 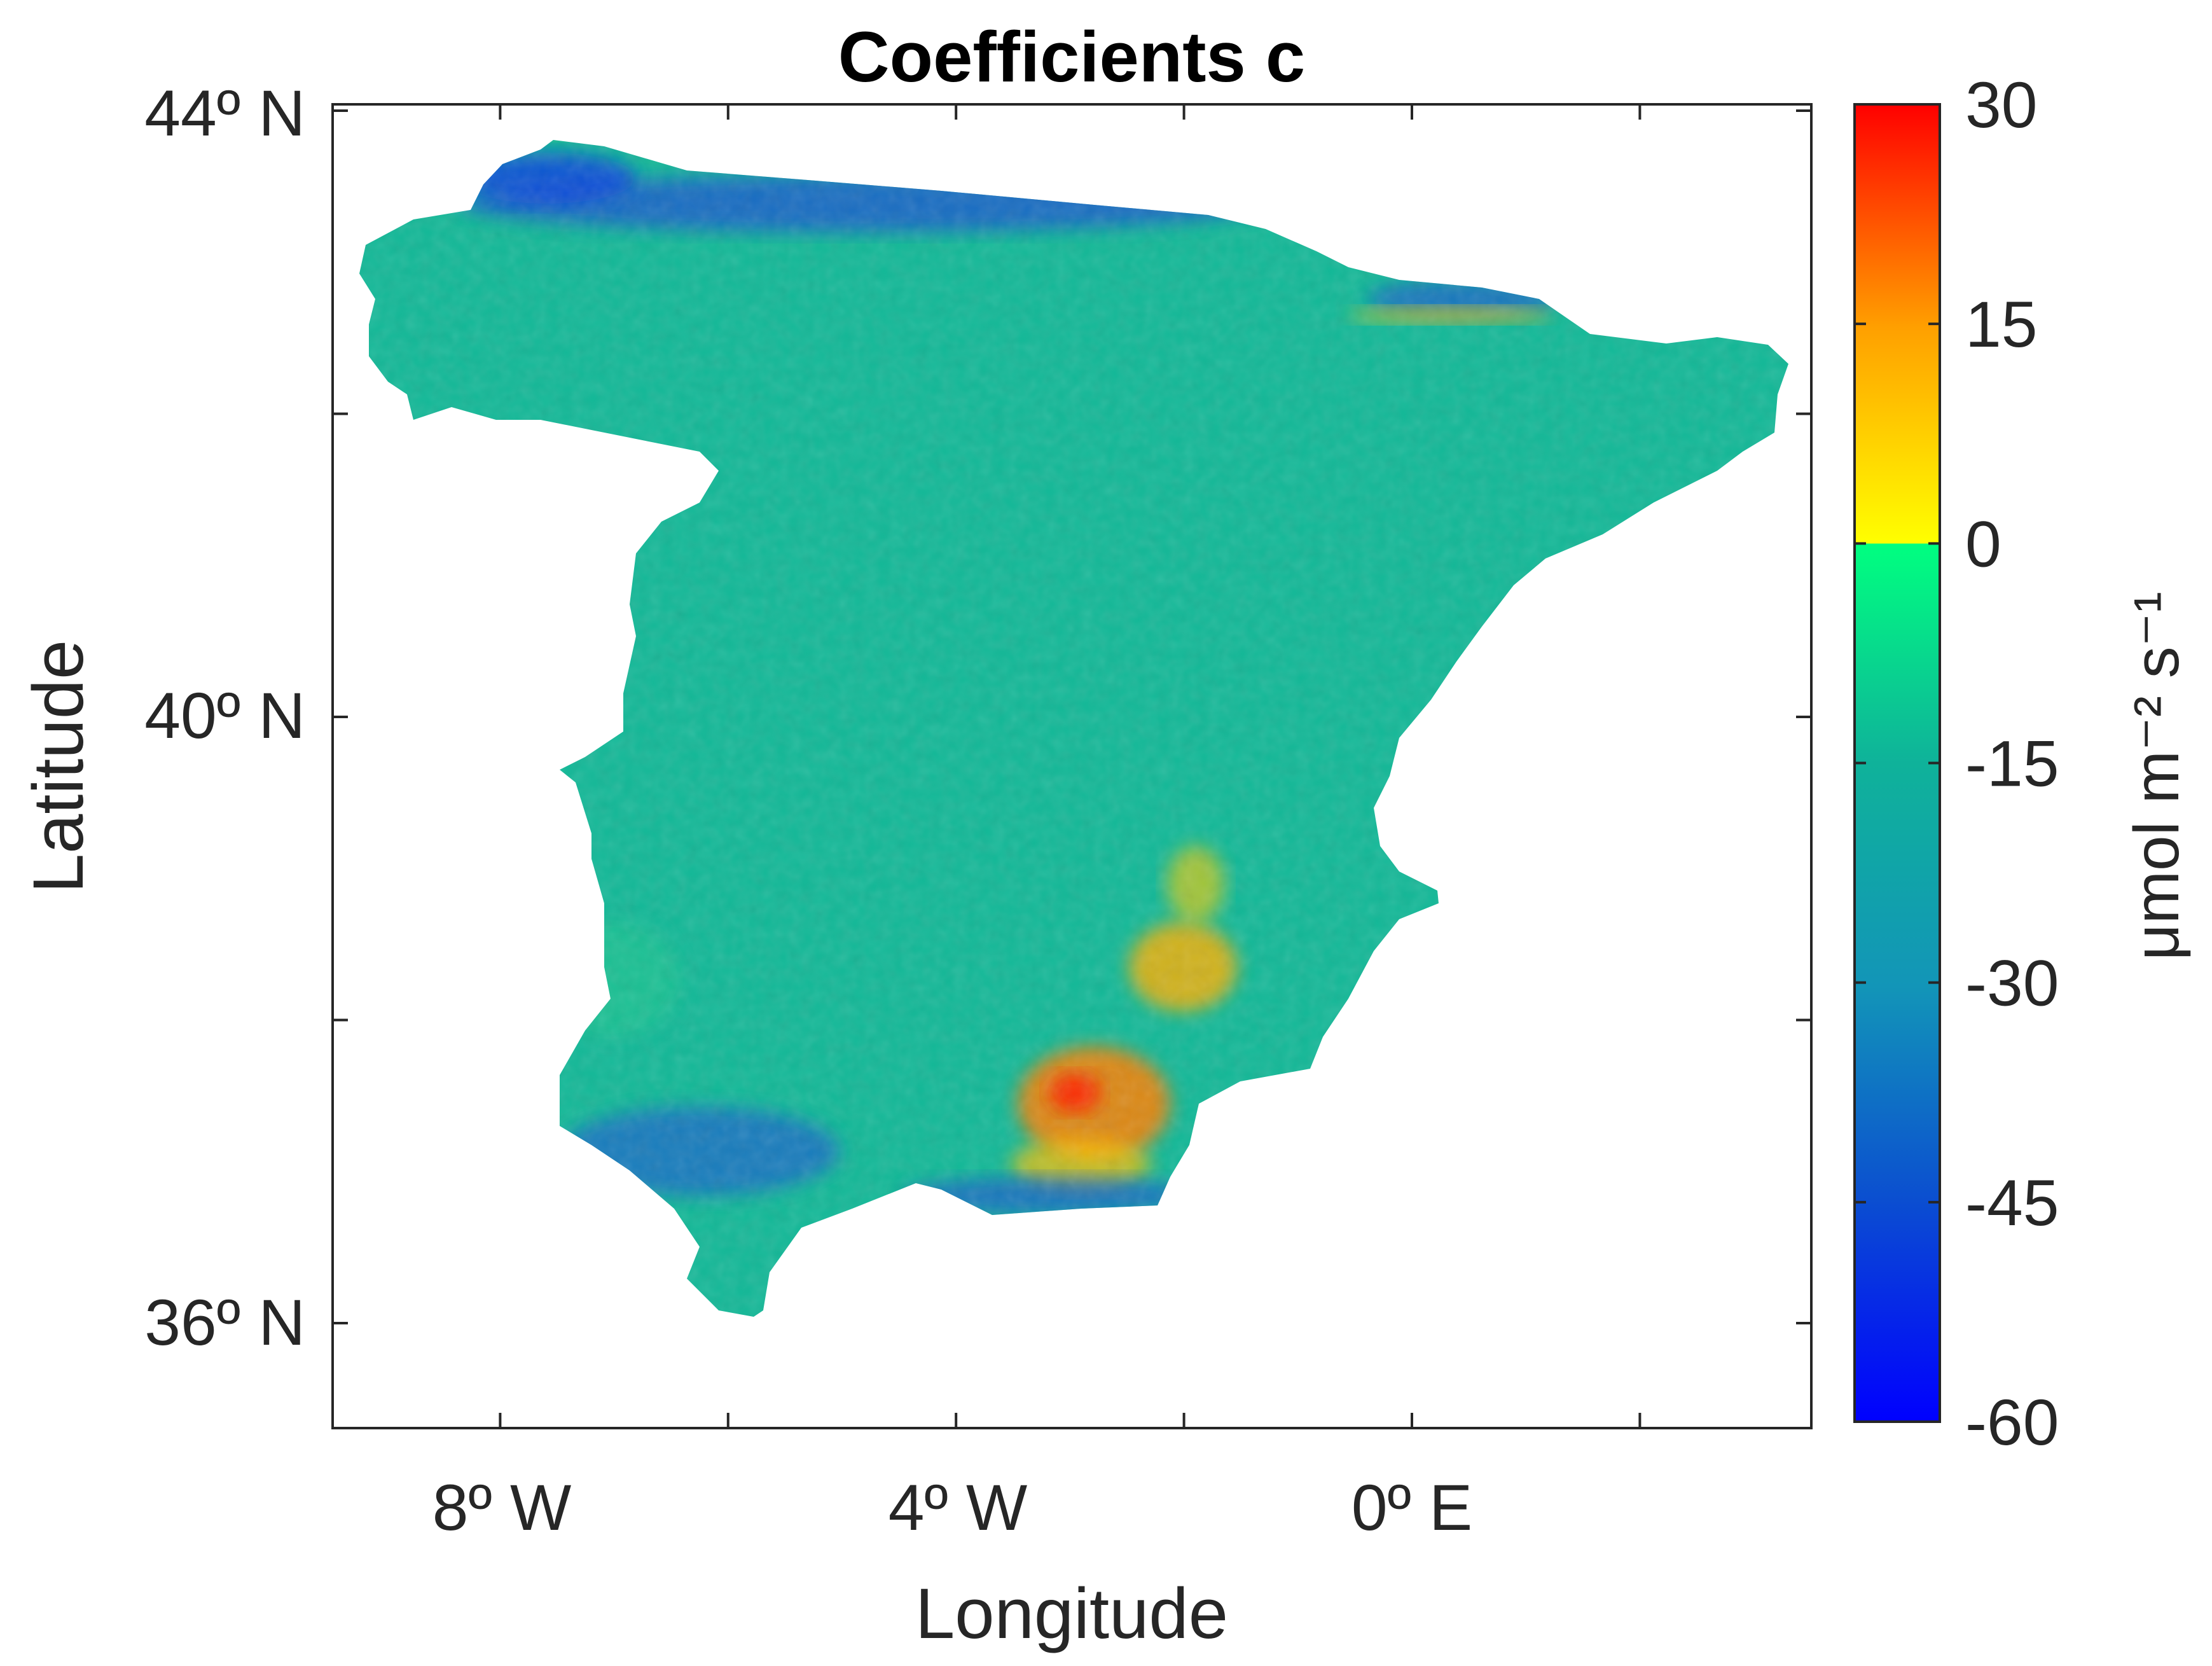 I want to click on colorbar-tick-label: -15, so click(x=2012, y=764).